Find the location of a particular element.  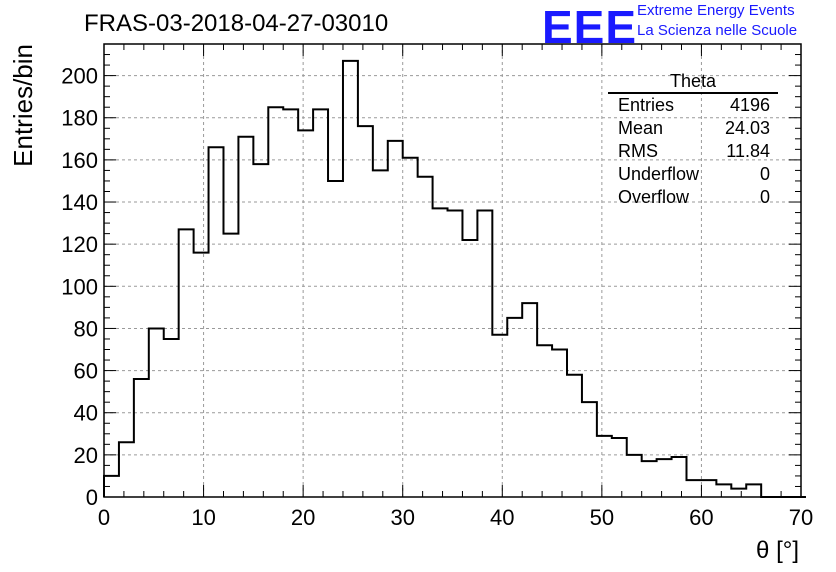

stats-row-rms: RMS 11.84 is located at coordinates (693, 151).